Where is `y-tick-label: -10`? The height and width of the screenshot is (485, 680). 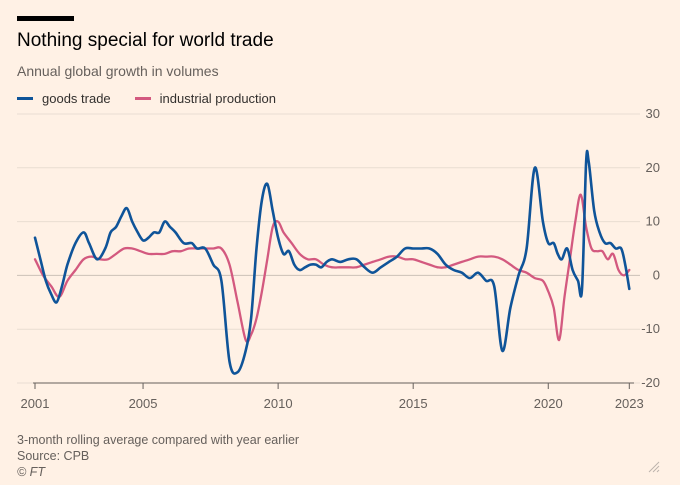
y-tick-label: -10 is located at coordinates (650, 328).